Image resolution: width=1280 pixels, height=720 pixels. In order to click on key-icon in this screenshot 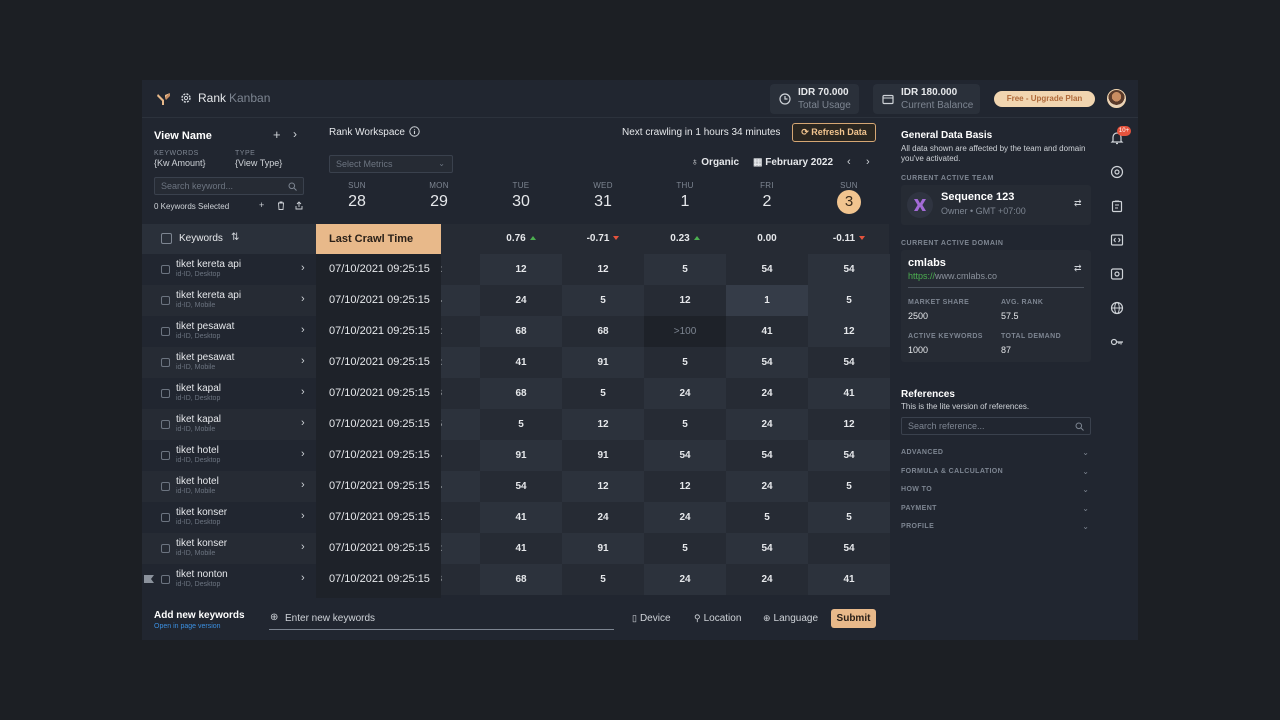, I will do `click(1117, 342)`.